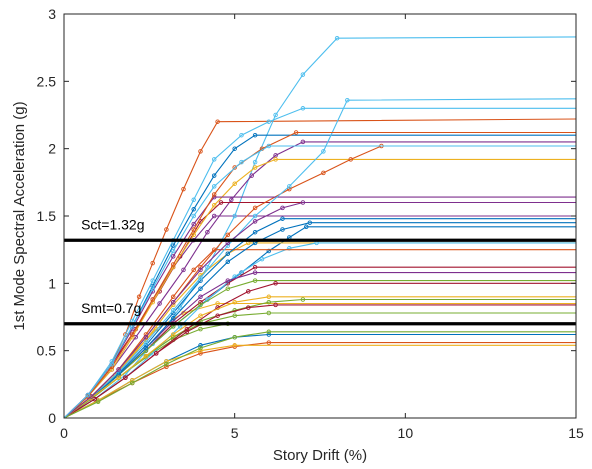 This screenshot has width=592, height=469. Describe the element at coordinates (112, 224) in the screenshot. I see `annotation-label: Sct=1.32g` at that location.